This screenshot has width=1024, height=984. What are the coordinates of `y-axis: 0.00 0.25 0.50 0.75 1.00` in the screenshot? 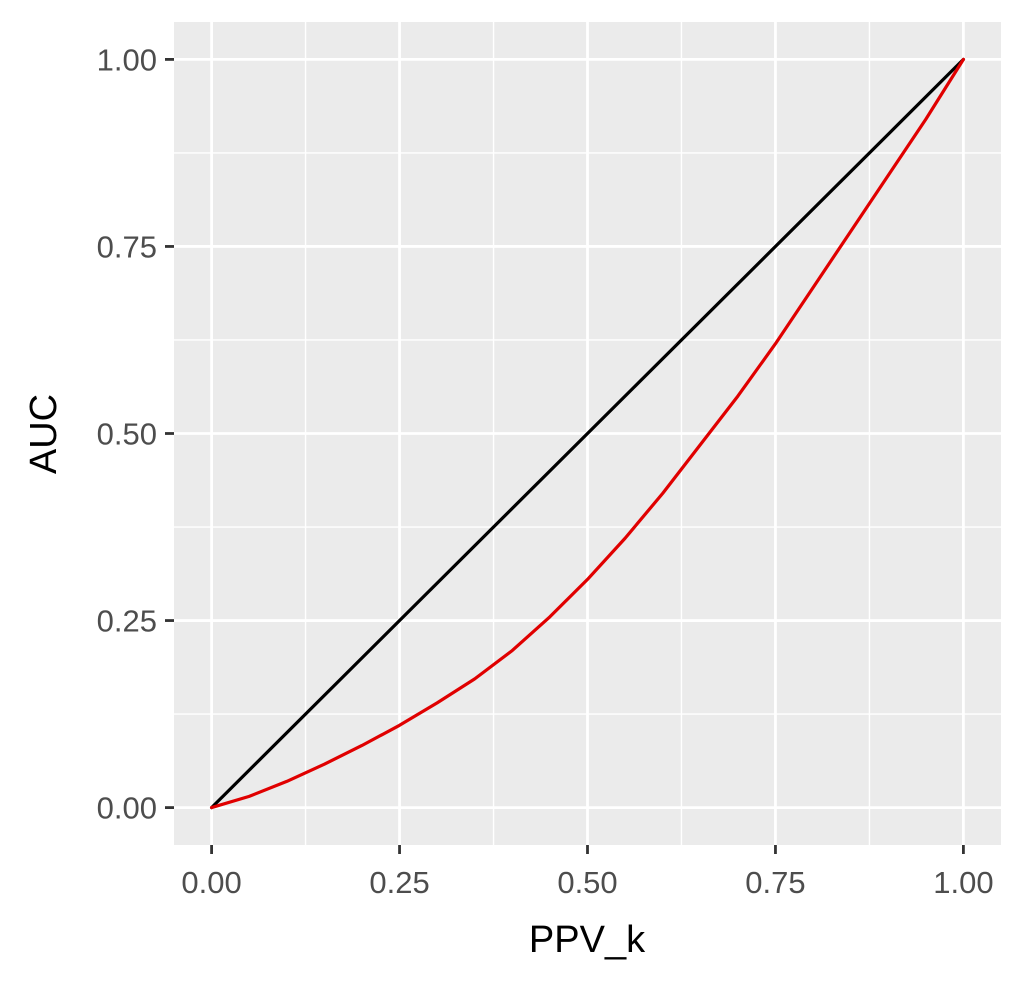 It's located at (135, 434).